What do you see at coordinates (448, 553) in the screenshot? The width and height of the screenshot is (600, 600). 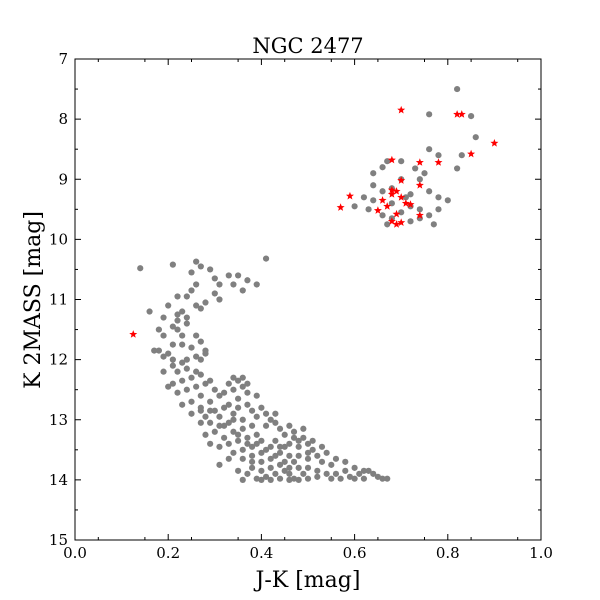 I see `x-tick-label: 0.8` at bounding box center [448, 553].